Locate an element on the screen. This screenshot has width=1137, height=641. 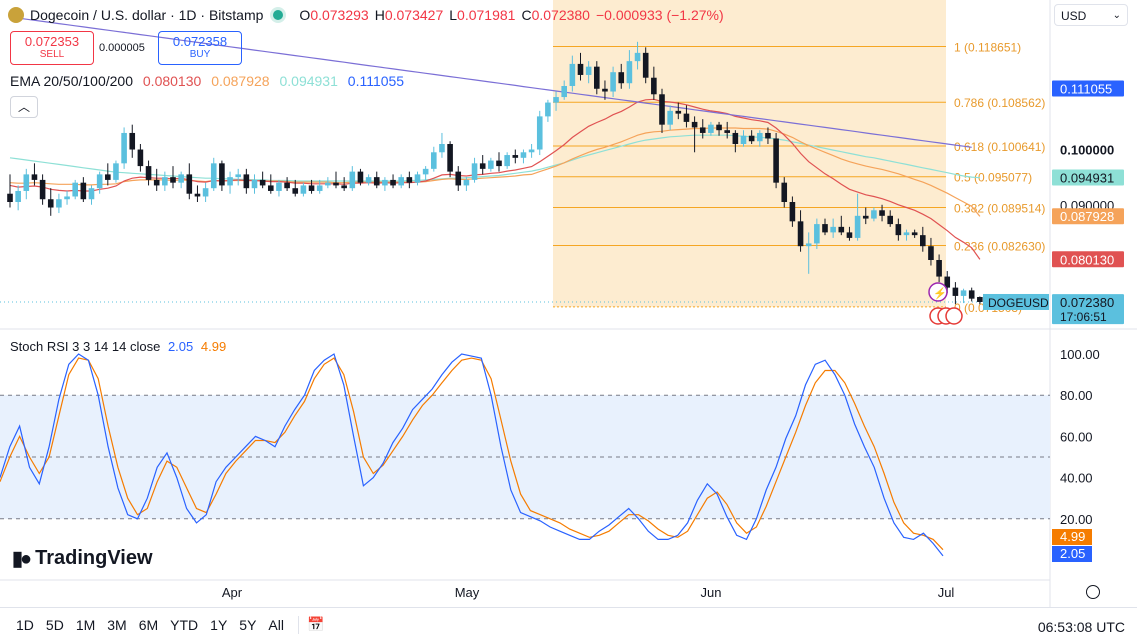
timeframe-all: All is located at coordinates (276, 624).